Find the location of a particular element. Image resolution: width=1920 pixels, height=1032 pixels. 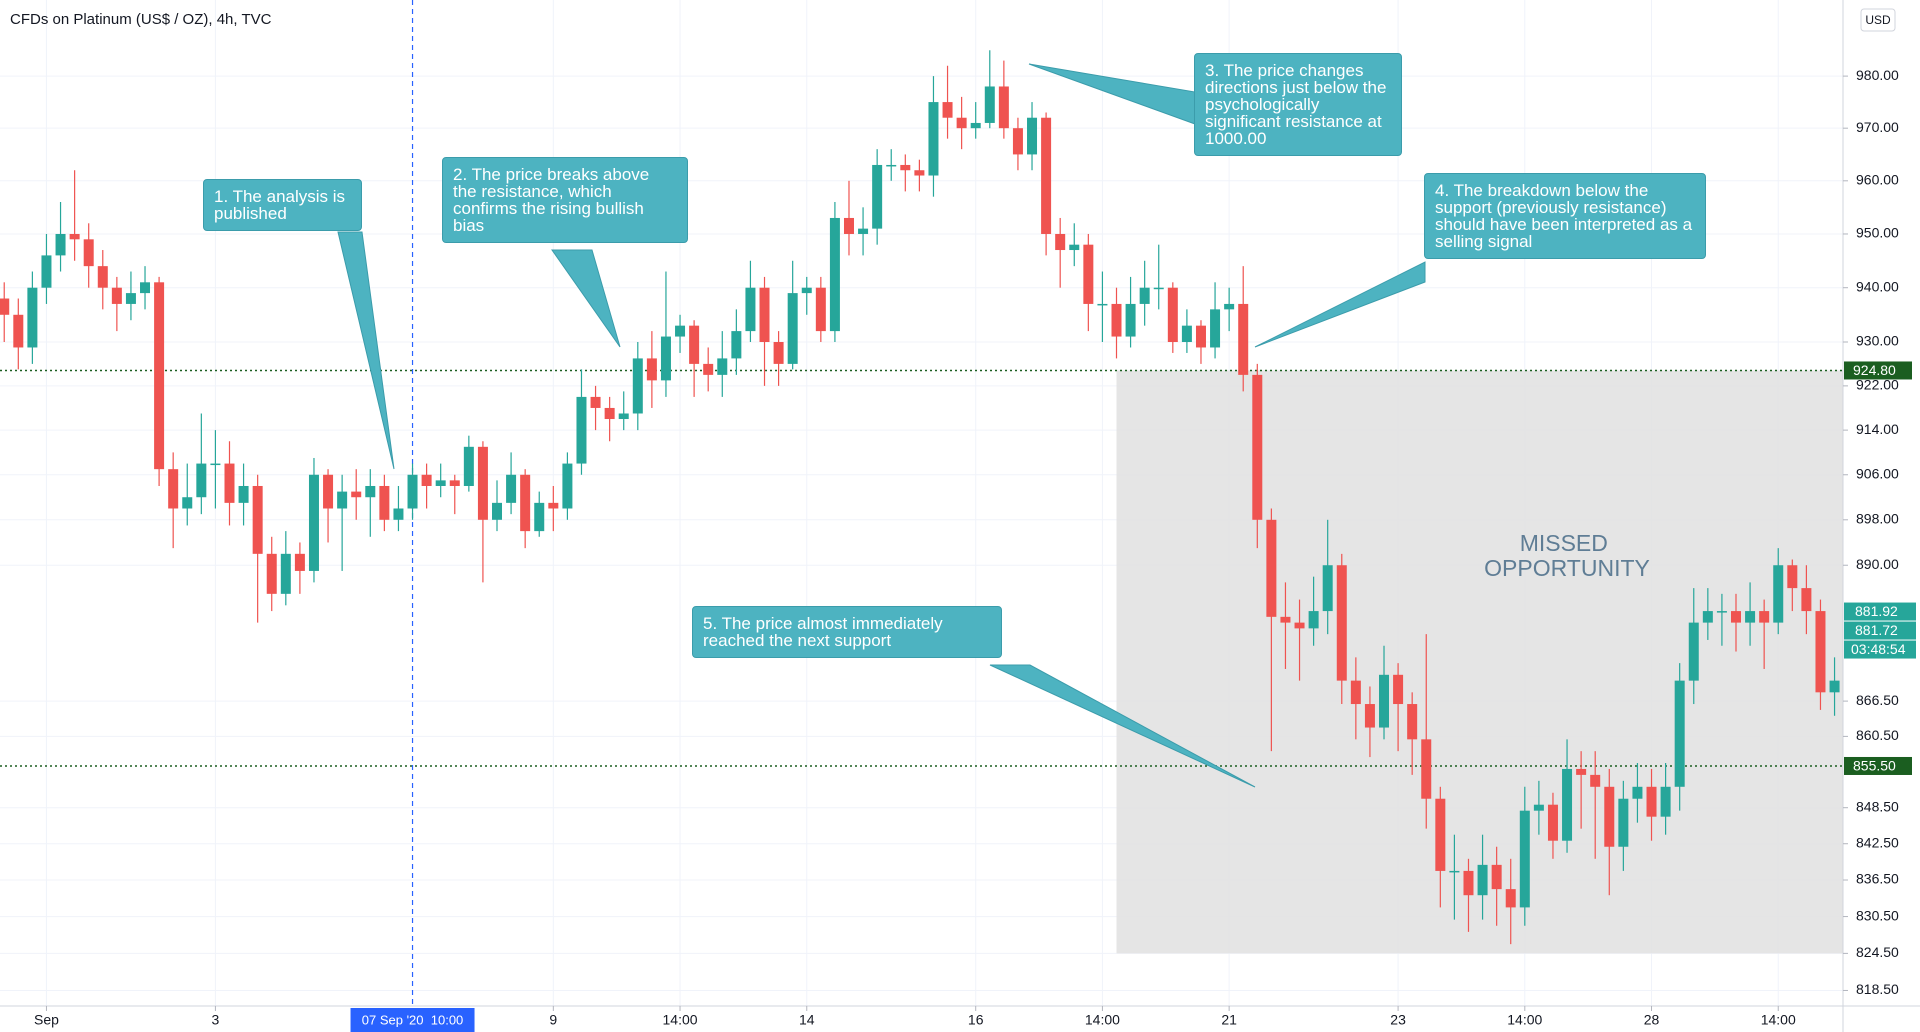

x-tick-label: 23 is located at coordinates (1398, 1020).